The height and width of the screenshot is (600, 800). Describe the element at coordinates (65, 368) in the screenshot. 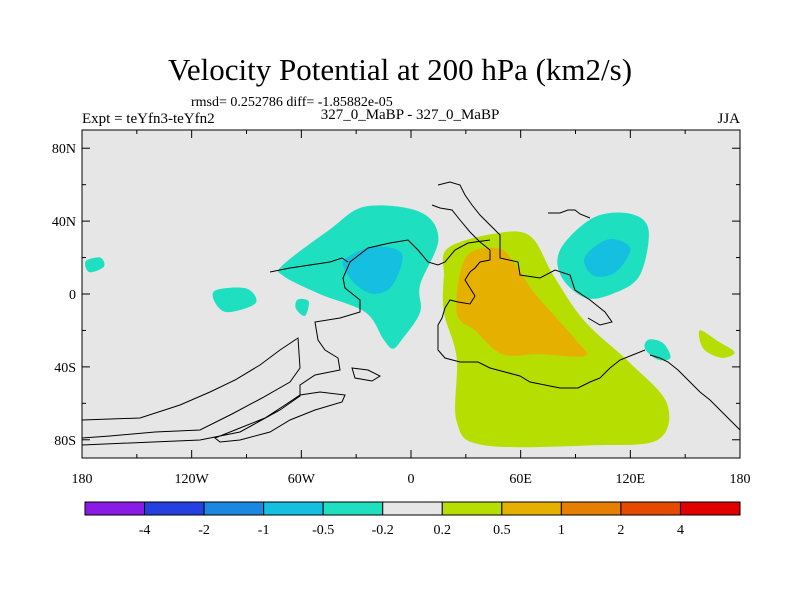

I see `y-tick-label: 40S` at that location.